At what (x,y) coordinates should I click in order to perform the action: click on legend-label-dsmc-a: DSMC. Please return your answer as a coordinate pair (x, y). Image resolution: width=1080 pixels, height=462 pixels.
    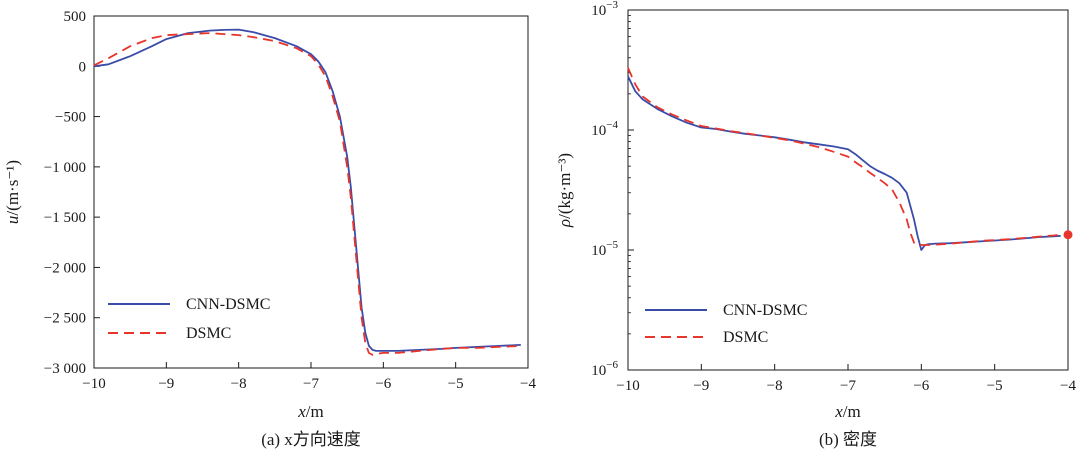
    Looking at the image, I should click on (208, 333).